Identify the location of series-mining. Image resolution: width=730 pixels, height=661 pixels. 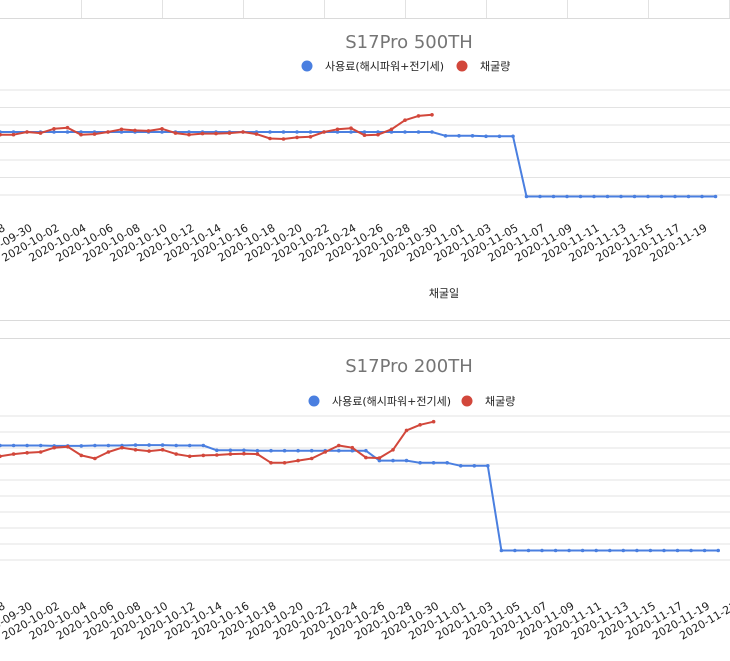
(218, 442).